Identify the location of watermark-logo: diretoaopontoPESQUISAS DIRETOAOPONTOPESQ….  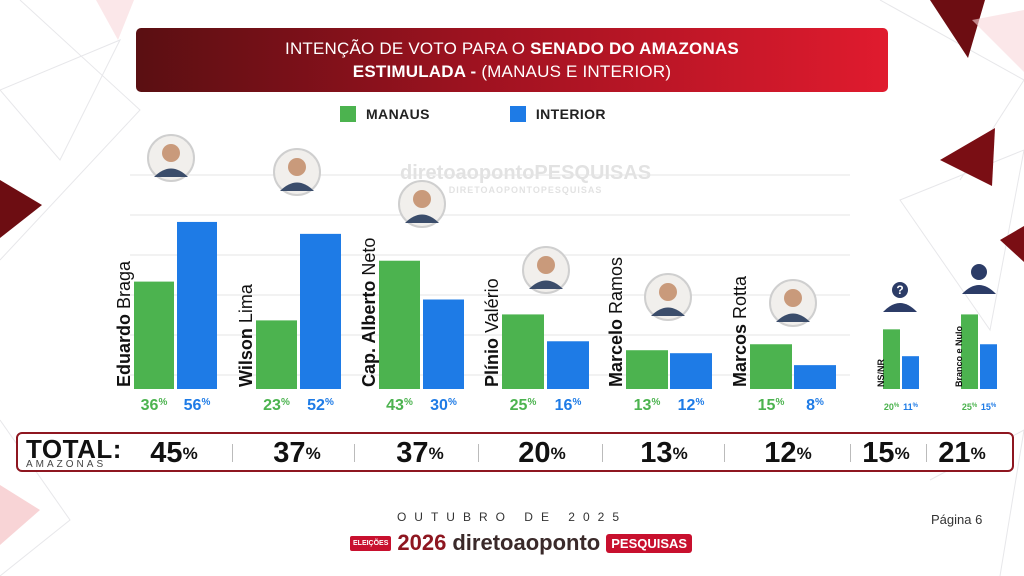
(526, 178).